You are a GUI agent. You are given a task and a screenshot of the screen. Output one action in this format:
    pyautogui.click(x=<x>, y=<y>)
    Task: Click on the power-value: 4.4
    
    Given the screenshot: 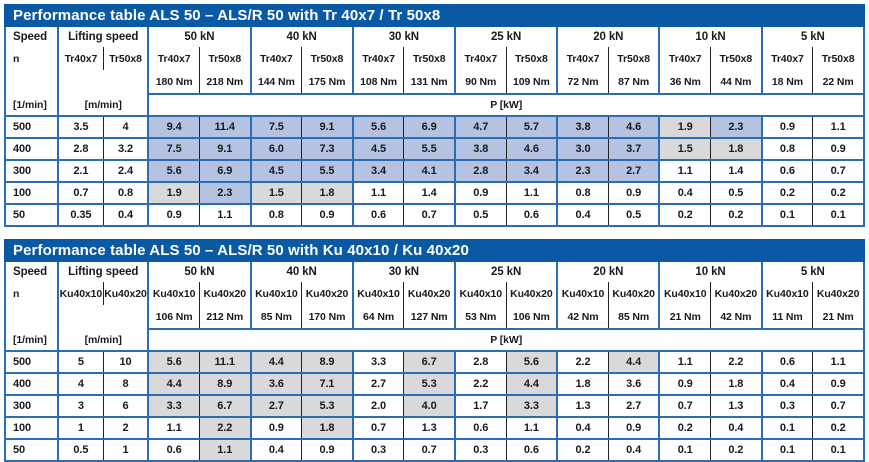 What is the action you would take?
    pyautogui.click(x=531, y=384)
    